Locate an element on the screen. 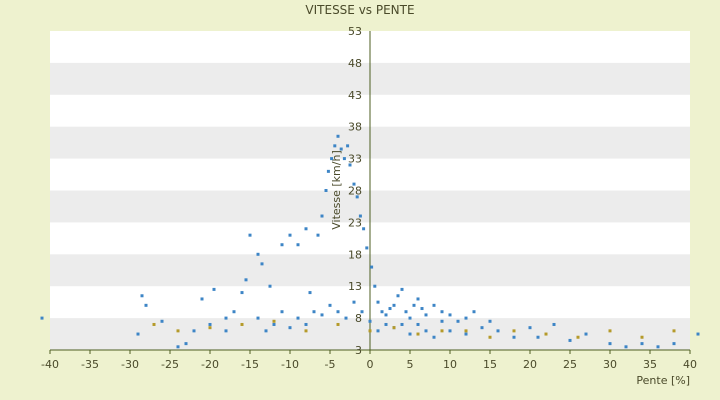 Image resolution: width=720 pixels, height=400 pixels. y-tick-label: 38 is located at coordinates (355, 127).